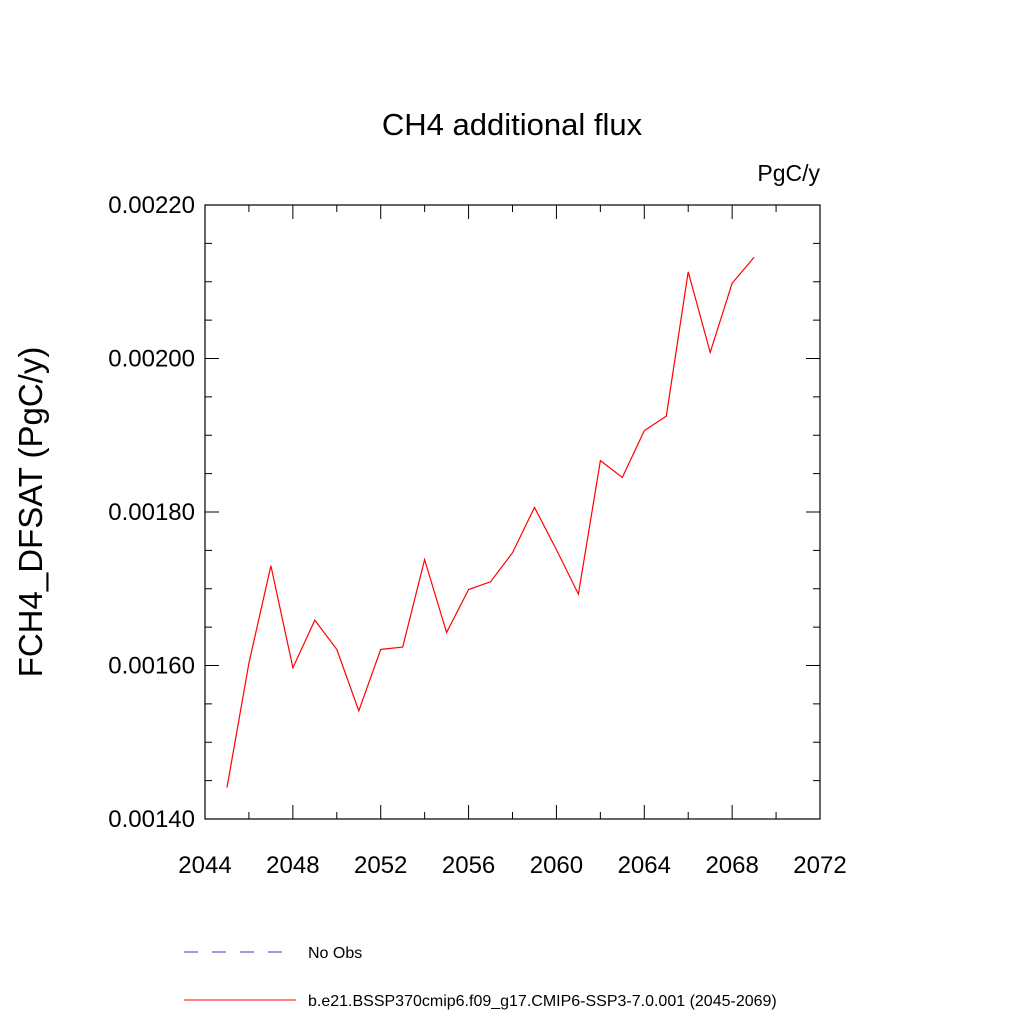 Image resolution: width=1024 pixels, height=1024 pixels. Describe the element at coordinates (204, 865) in the screenshot. I see `x-tick-label: 2044` at that location.